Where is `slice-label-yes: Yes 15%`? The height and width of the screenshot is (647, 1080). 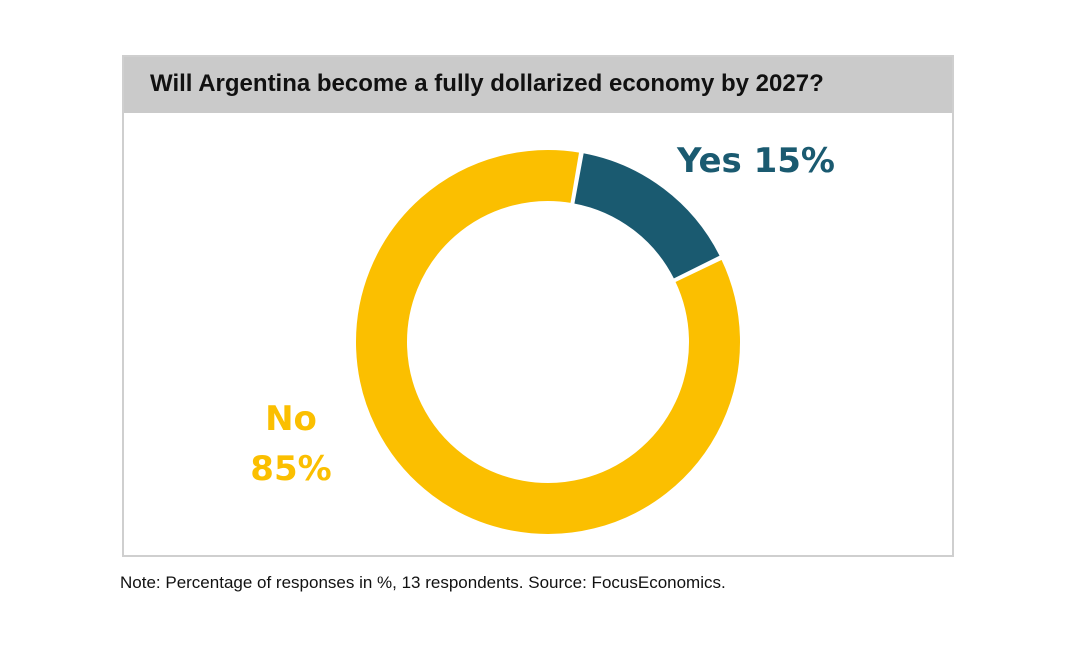
slice-label-yes: Yes 15% is located at coordinates (755, 161).